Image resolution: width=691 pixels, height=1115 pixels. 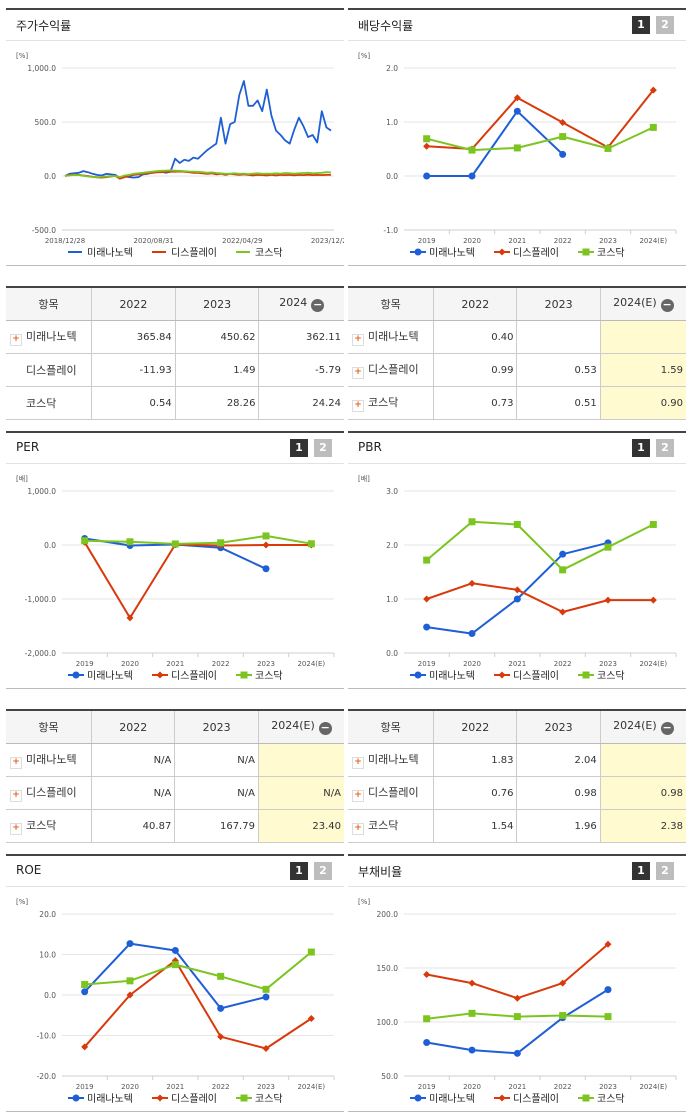 What do you see at coordinates (475, 403) in the screenshot?
I see `value-cell: 0.73` at bounding box center [475, 403].